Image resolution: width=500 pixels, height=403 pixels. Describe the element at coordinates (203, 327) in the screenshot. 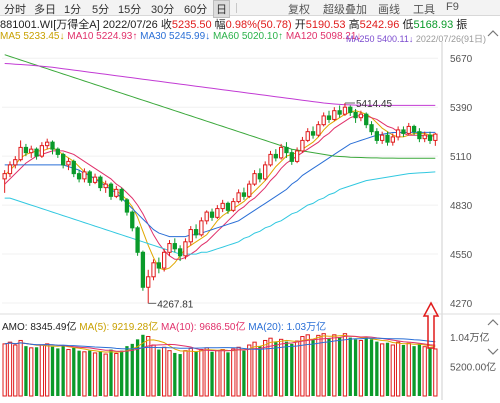

I see `vol-ma10: MA(10): 9686.50亿` at that location.